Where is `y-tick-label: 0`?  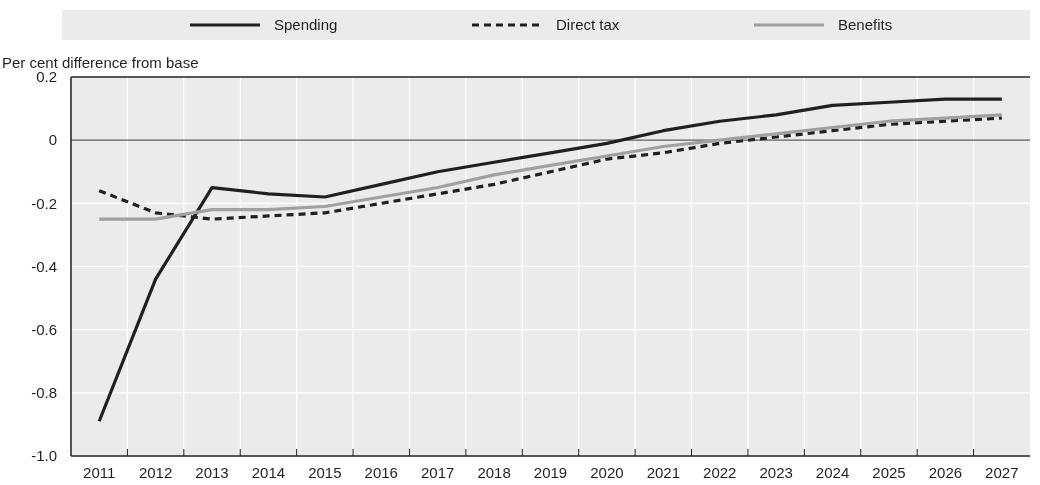
y-tick-label: 0 is located at coordinates (52, 140).